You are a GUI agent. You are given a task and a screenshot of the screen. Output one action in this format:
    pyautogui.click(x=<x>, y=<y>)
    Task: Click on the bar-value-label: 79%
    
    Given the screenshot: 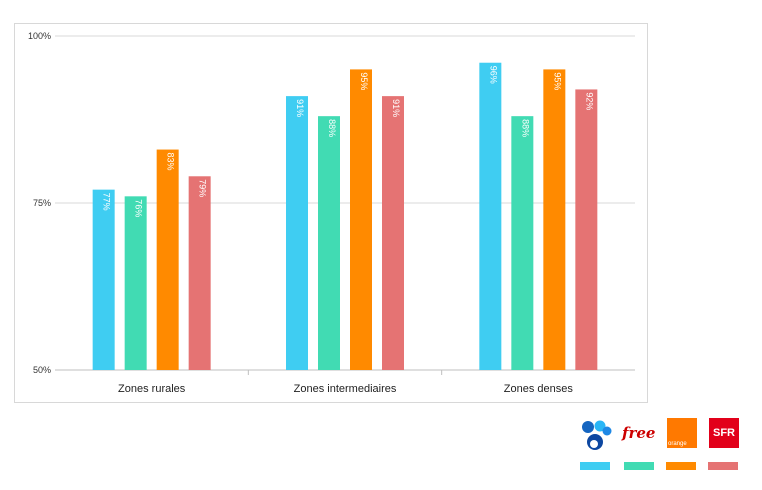 What is the action you would take?
    pyautogui.click(x=203, y=188)
    